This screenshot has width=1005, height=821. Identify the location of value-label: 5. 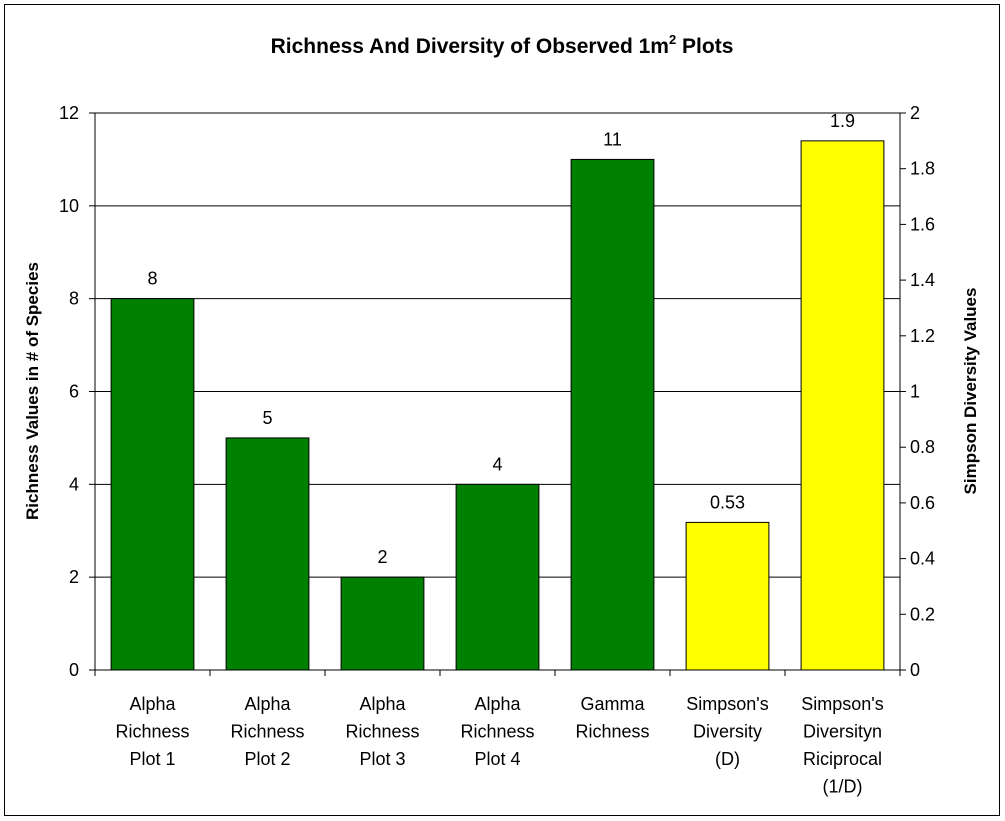
(267, 418).